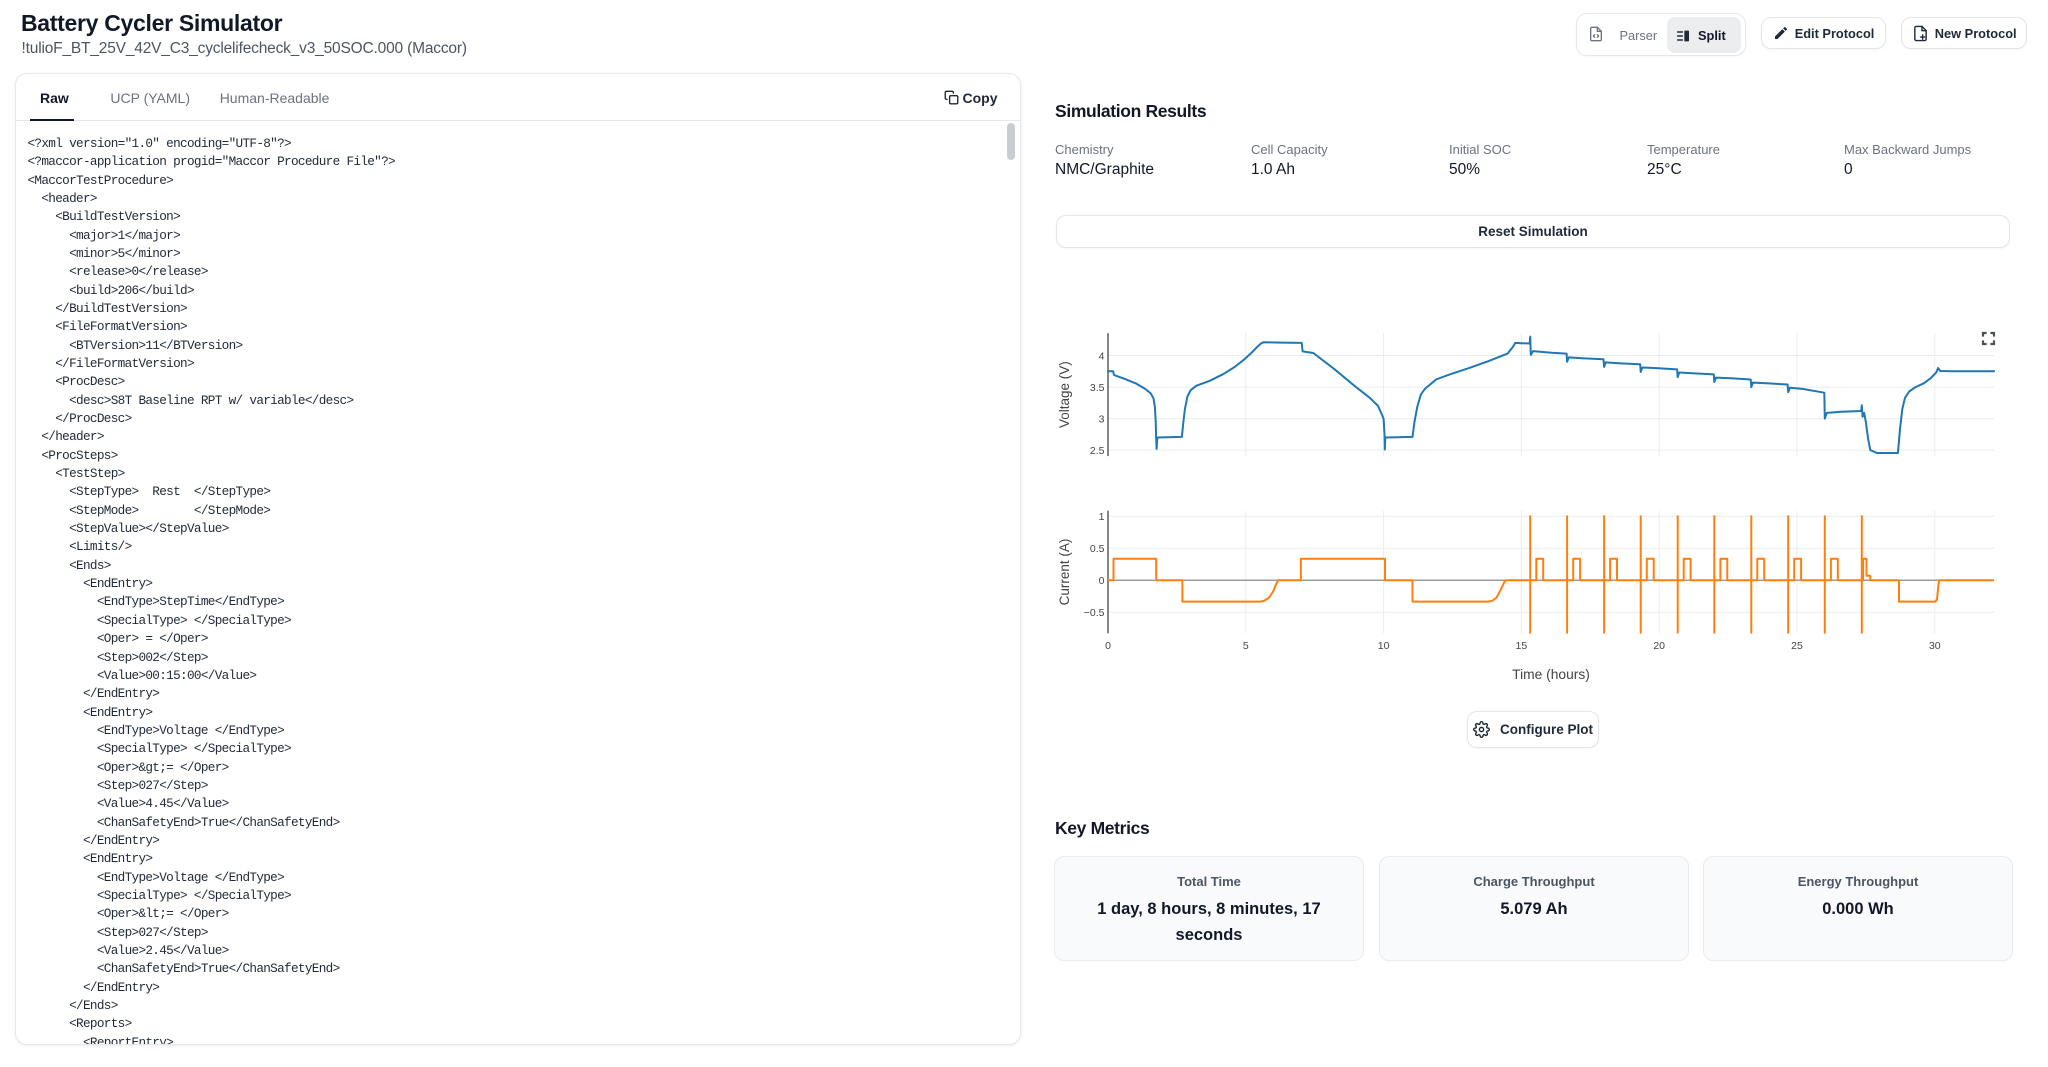 This screenshot has height=1067, width=2048. What do you see at coordinates (1246, 646) in the screenshot?
I see `svg-text: 5` at bounding box center [1246, 646].